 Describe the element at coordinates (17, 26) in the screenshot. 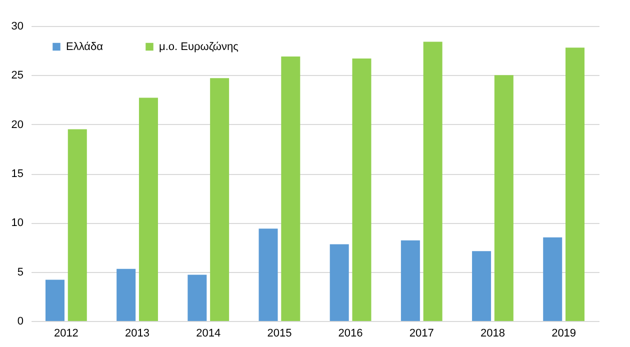

I see `y-tick-label: 30` at that location.